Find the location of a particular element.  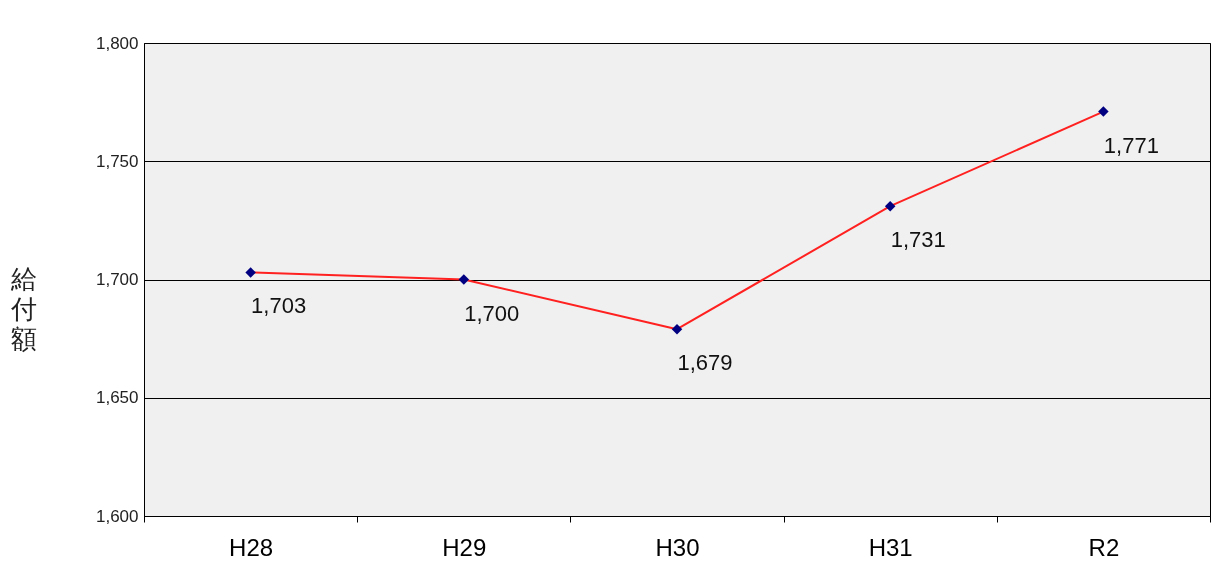

data-label: 1,679 is located at coordinates (705, 363).